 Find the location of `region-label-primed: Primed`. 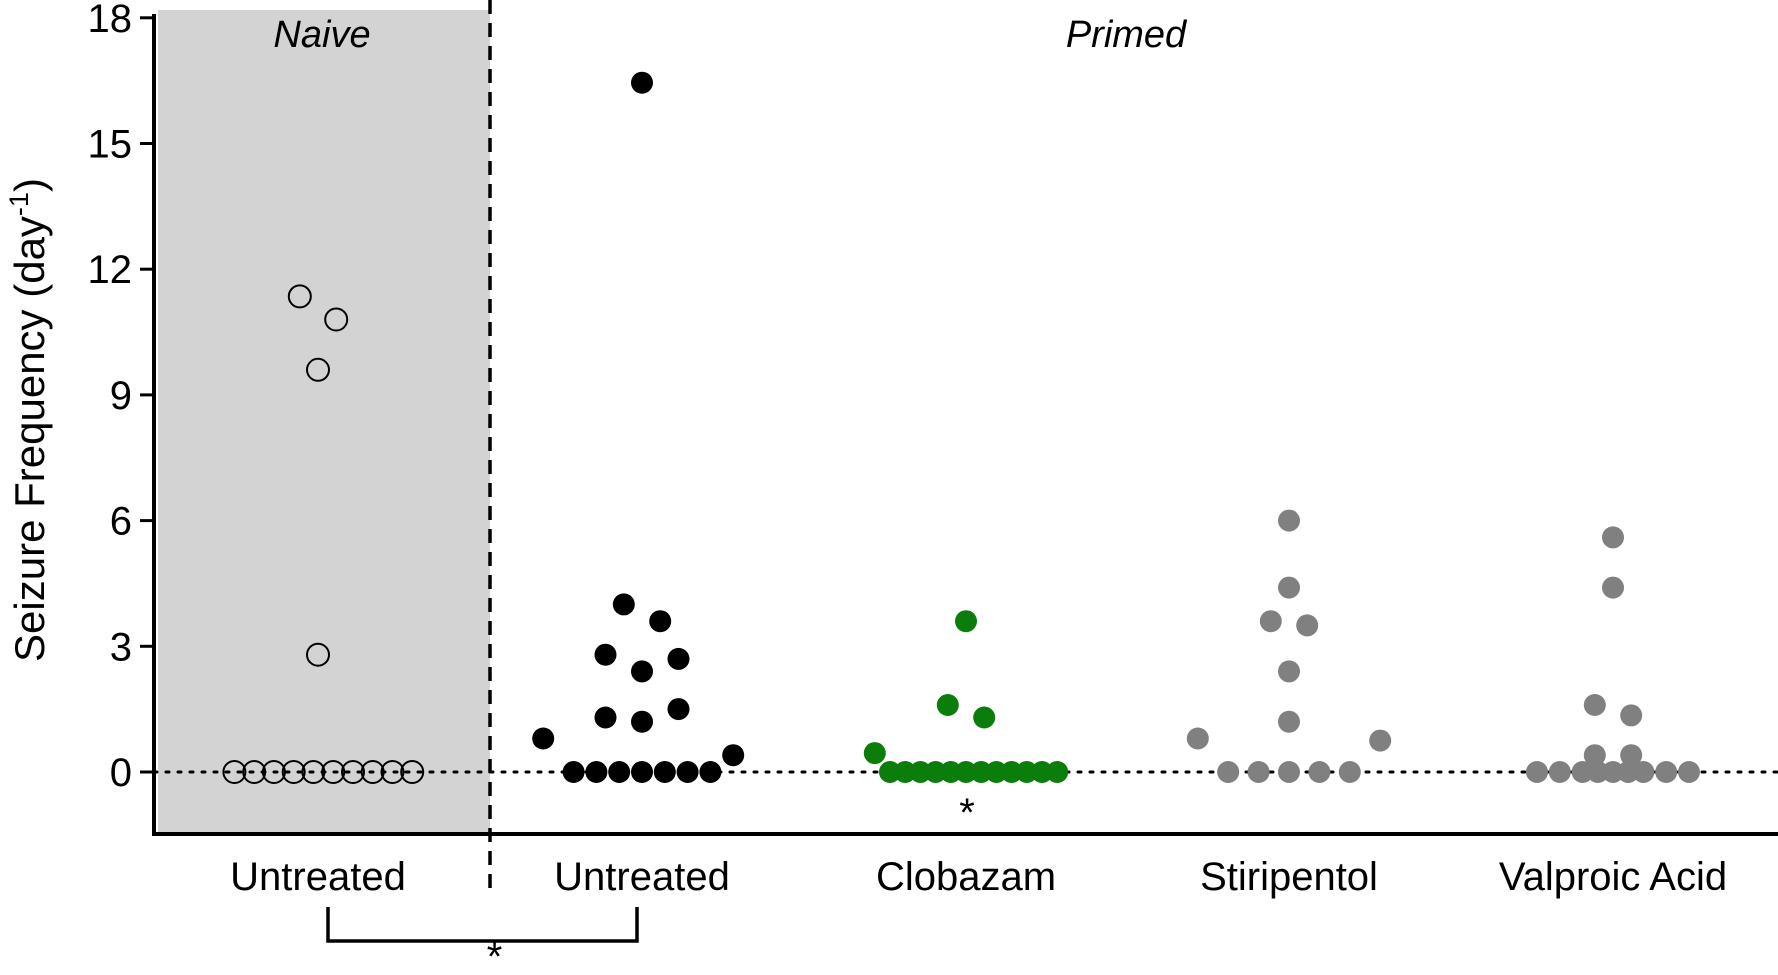

region-label-primed: Primed is located at coordinates (1127, 35).